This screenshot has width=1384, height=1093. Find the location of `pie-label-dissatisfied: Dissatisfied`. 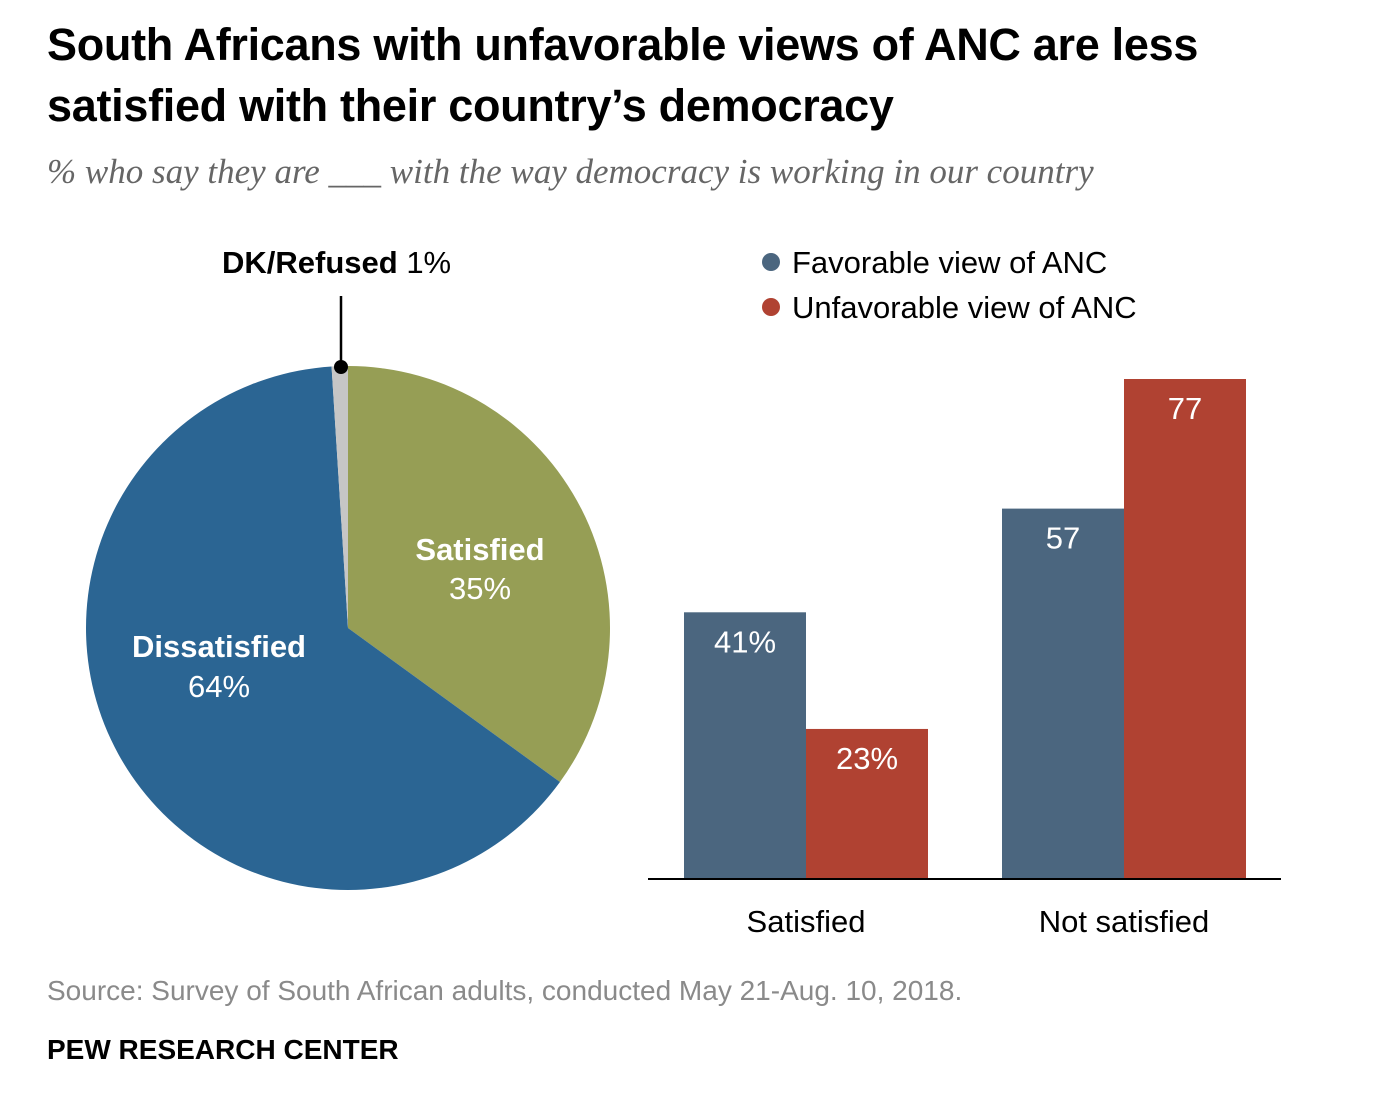

pie-label-dissatisfied: Dissatisfied is located at coordinates (219, 646).